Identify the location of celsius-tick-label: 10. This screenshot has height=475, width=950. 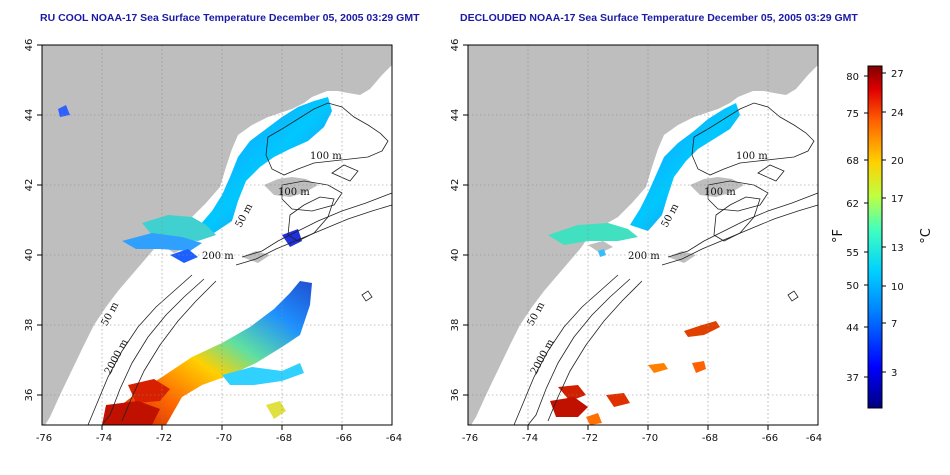
(897, 287).